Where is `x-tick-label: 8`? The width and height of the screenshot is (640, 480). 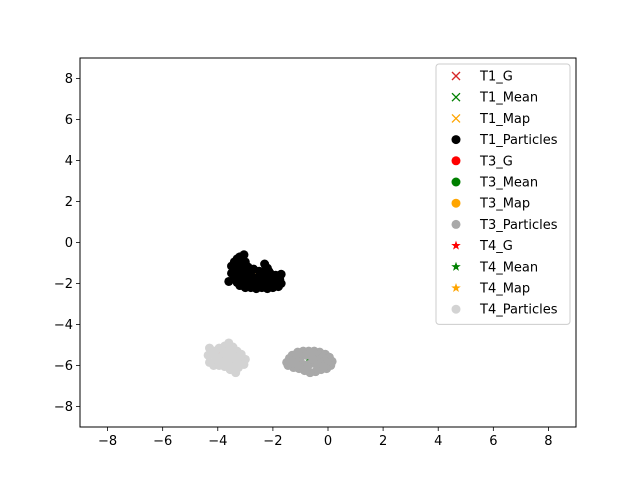 x-tick-label: 8 is located at coordinates (548, 441).